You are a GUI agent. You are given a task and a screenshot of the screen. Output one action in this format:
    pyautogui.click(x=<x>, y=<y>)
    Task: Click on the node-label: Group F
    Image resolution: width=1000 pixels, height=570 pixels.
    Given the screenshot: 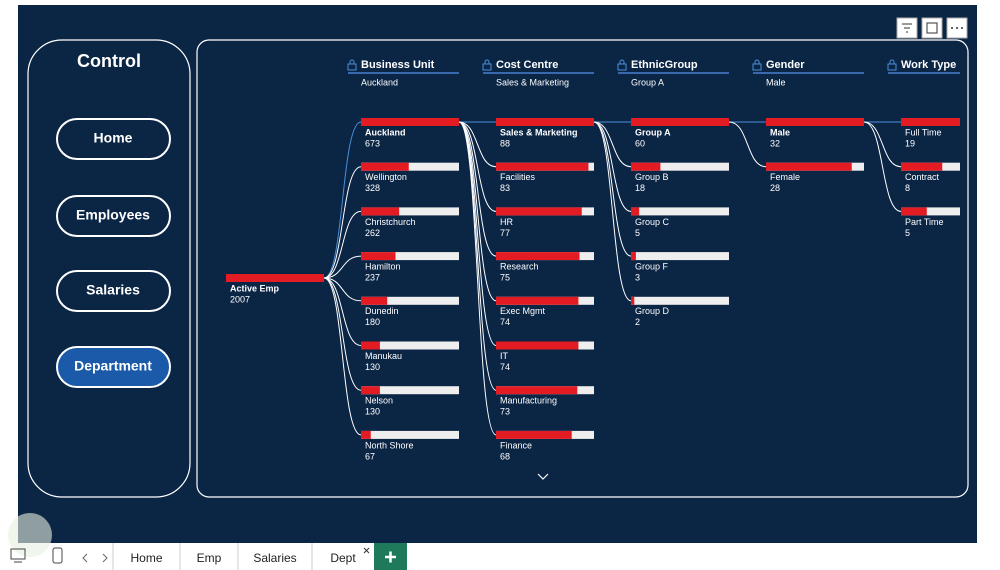 What is the action you would take?
    pyautogui.click(x=652, y=266)
    